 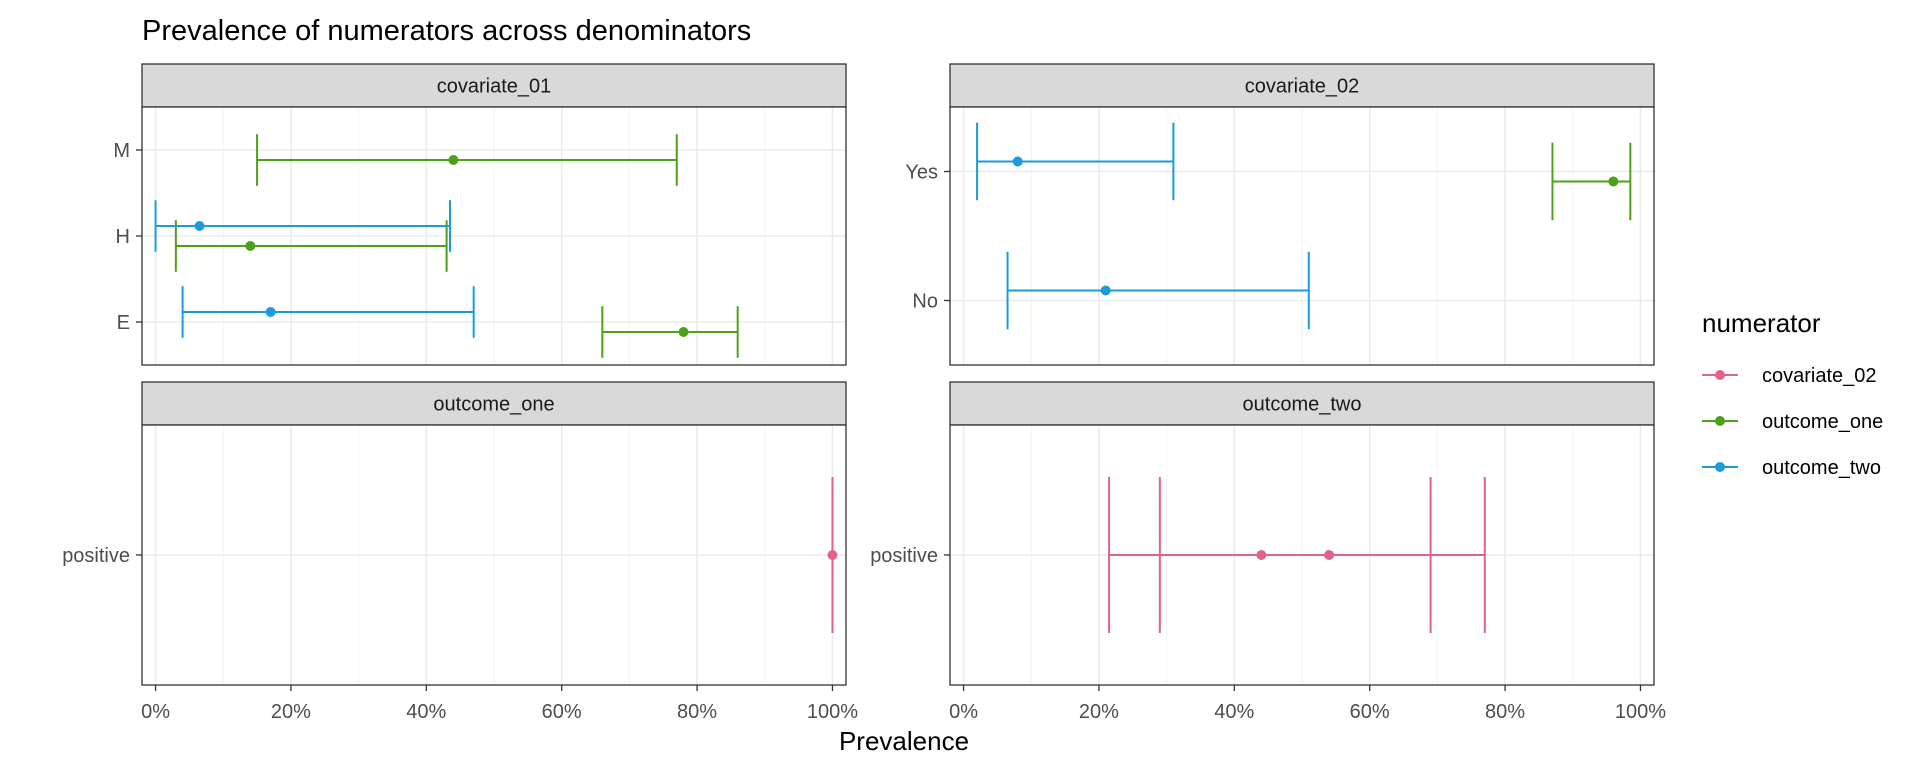 I want to click on errorbar-outcome_one-E, so click(x=670, y=332).